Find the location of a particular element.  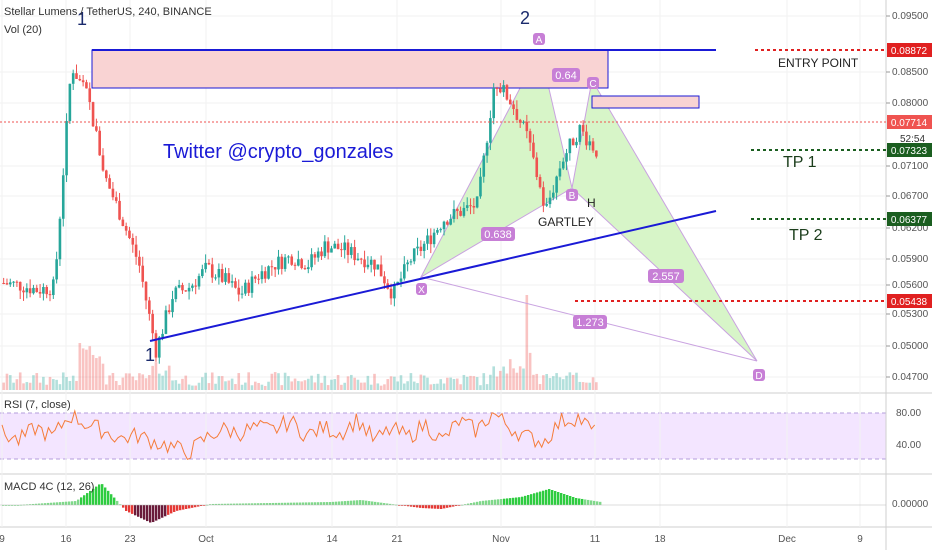

entry-zone is located at coordinates (645, 102).